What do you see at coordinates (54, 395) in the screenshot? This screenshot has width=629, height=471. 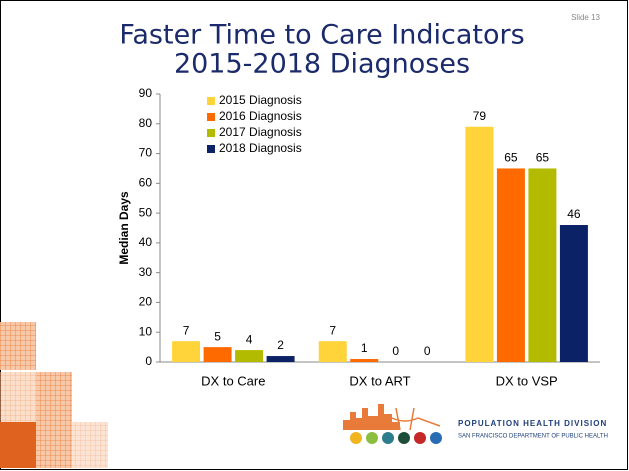 I see `decoration` at bounding box center [54, 395].